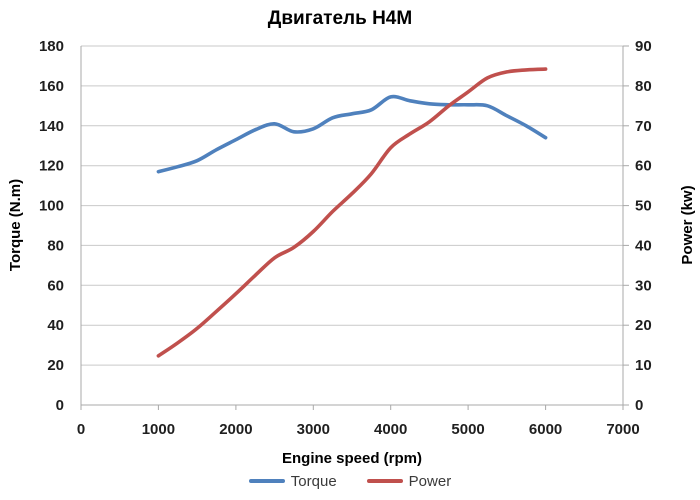  Describe the element at coordinates (313, 429) in the screenshot. I see `x-tick-label: 3000` at that location.